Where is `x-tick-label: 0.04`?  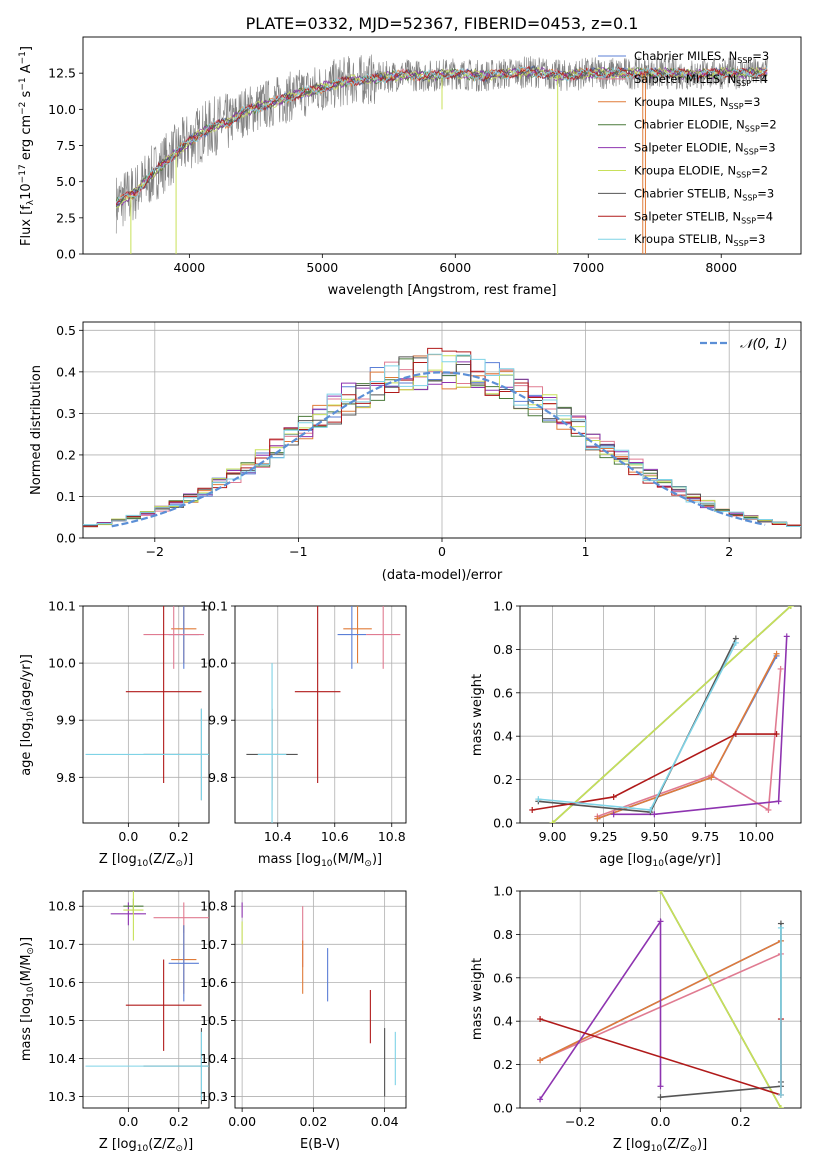 x-tick-label: 0.04 is located at coordinates (385, 1121).